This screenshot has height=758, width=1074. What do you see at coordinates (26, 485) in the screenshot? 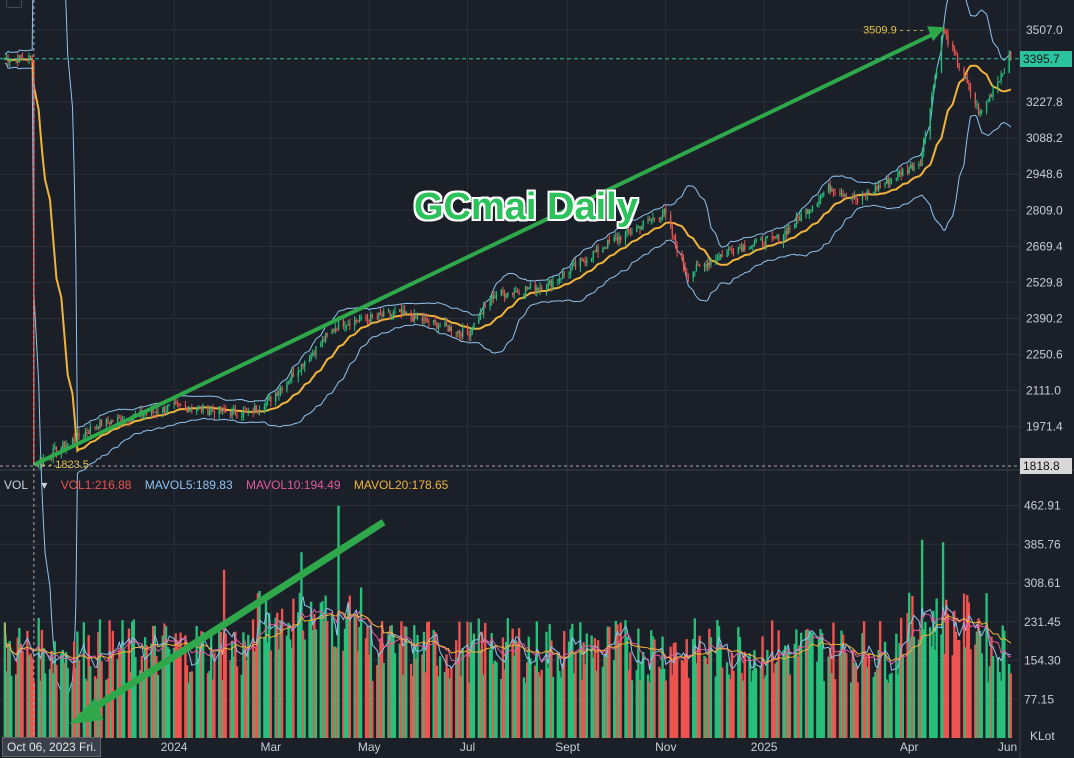
I see `volume-indicator-name: VOL ▾` at bounding box center [26, 485].